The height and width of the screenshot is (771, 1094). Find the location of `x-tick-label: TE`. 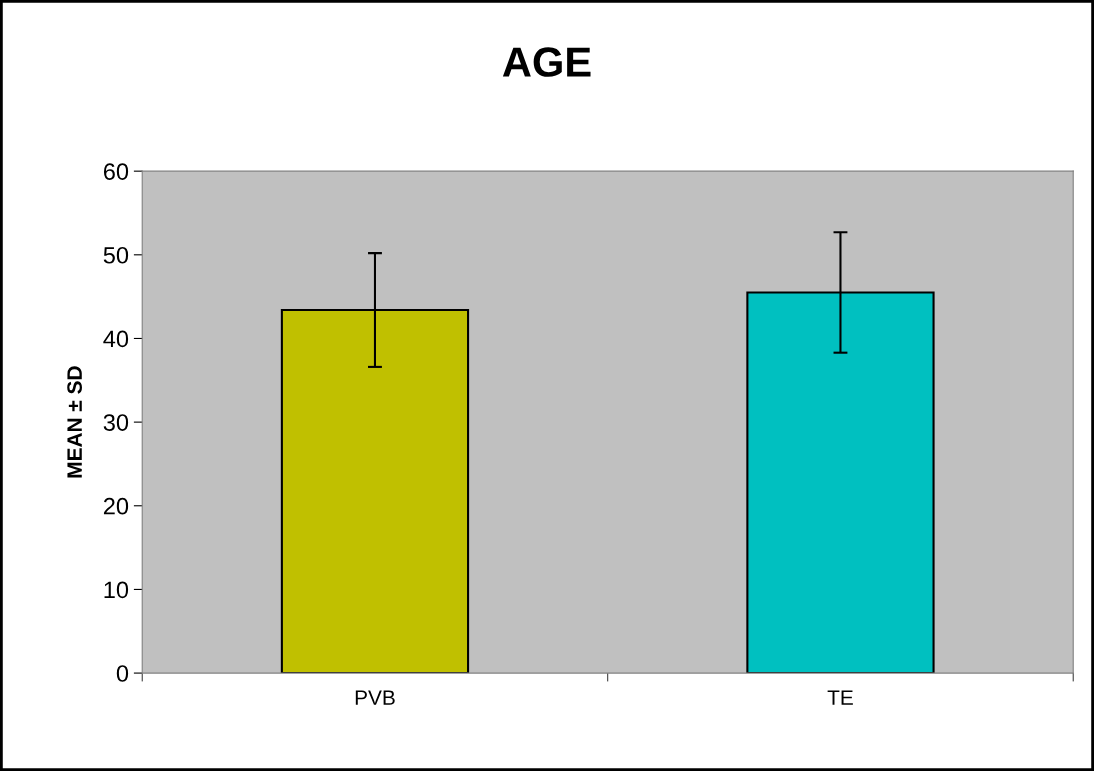

x-tick-label: TE is located at coordinates (840, 697).